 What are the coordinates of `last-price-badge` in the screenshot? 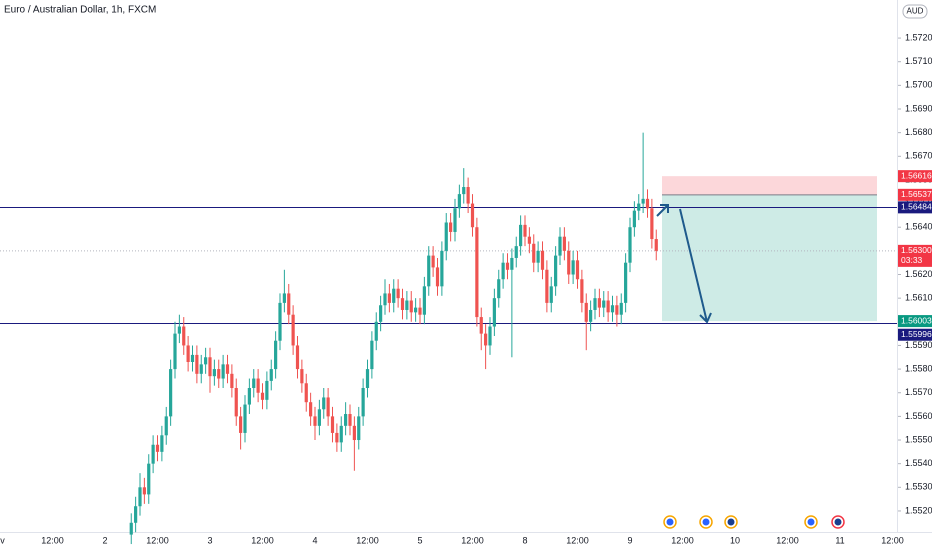 It's located at (915, 255).